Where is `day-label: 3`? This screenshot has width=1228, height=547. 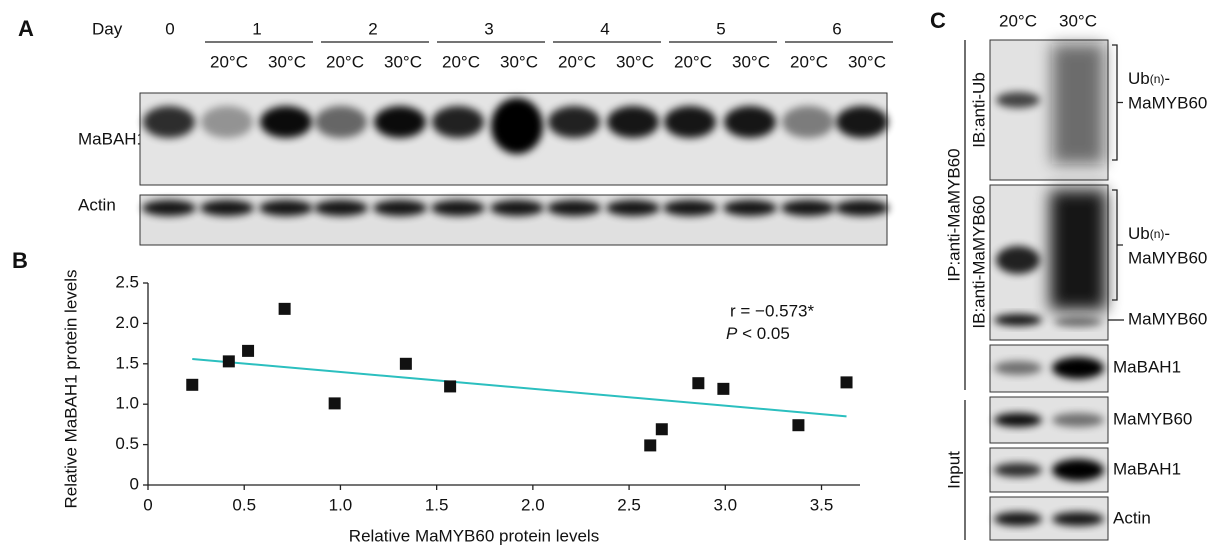 day-label: 3 is located at coordinates (488, 28).